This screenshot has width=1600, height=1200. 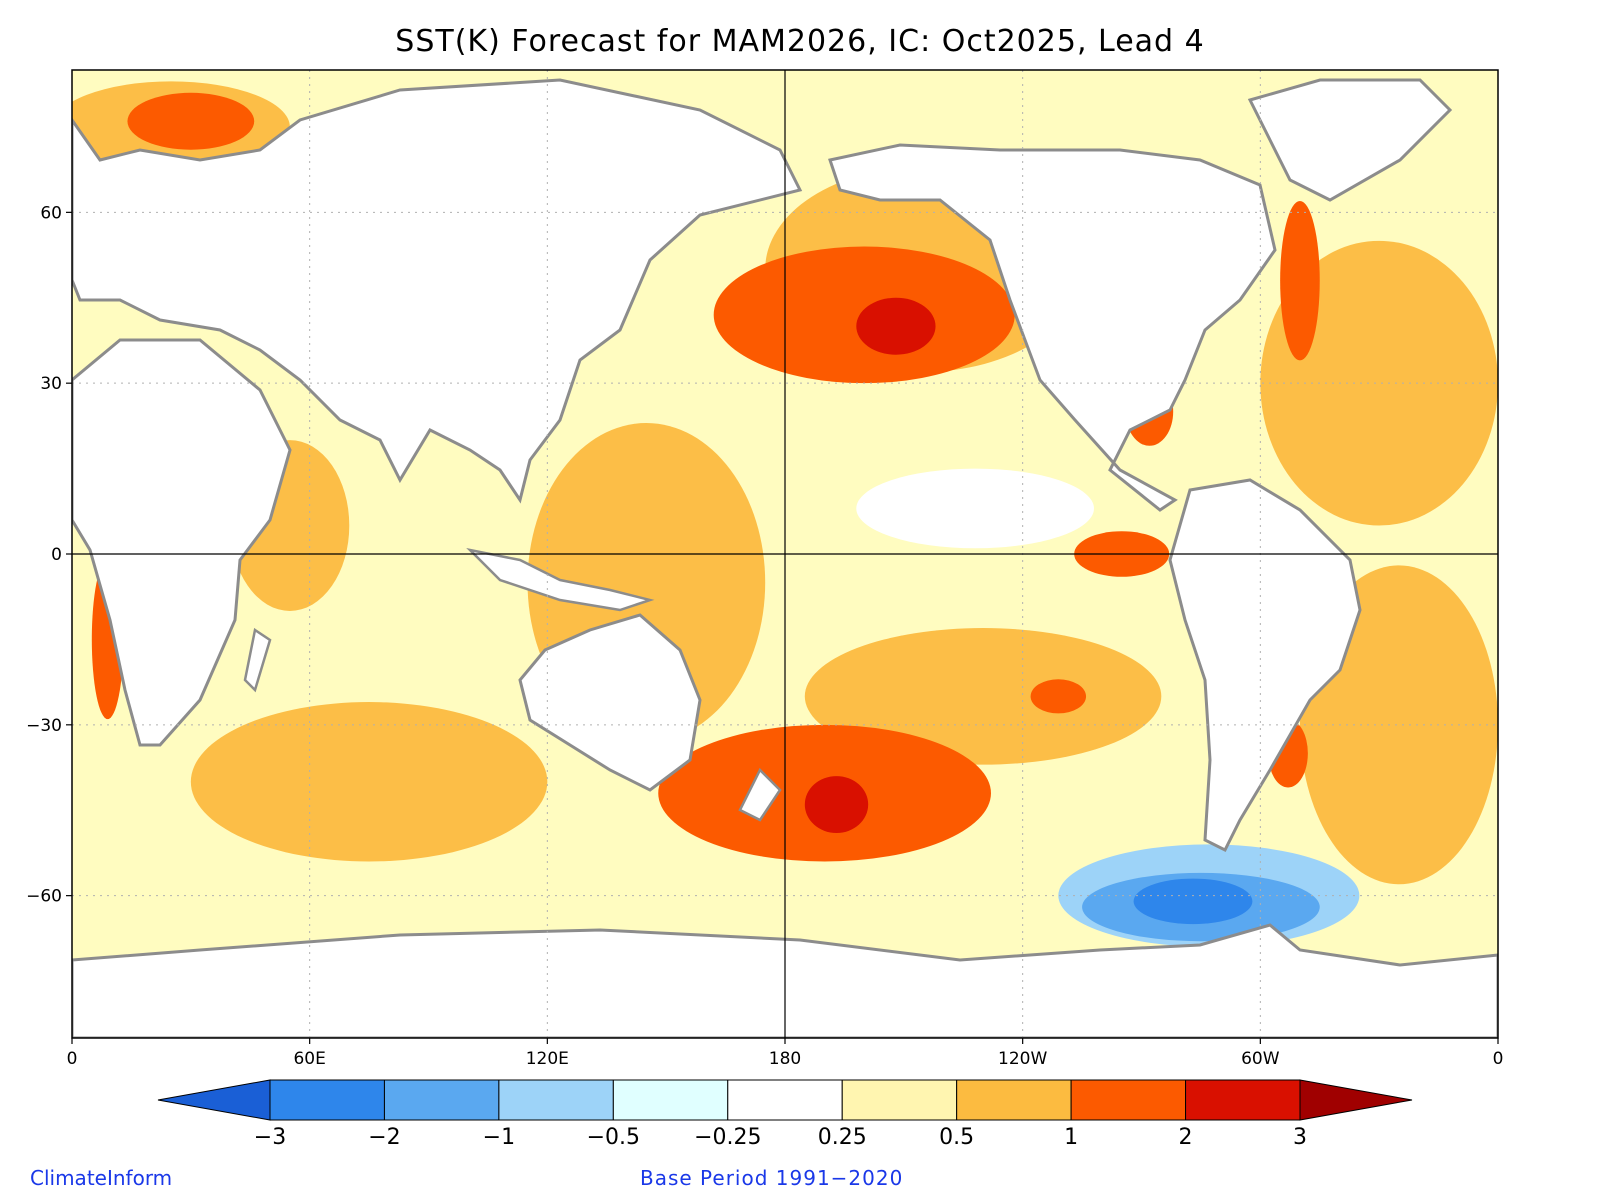 What do you see at coordinates (836, 805) in the screenshot?
I see `tasman-peak-anomaly` at bounding box center [836, 805].